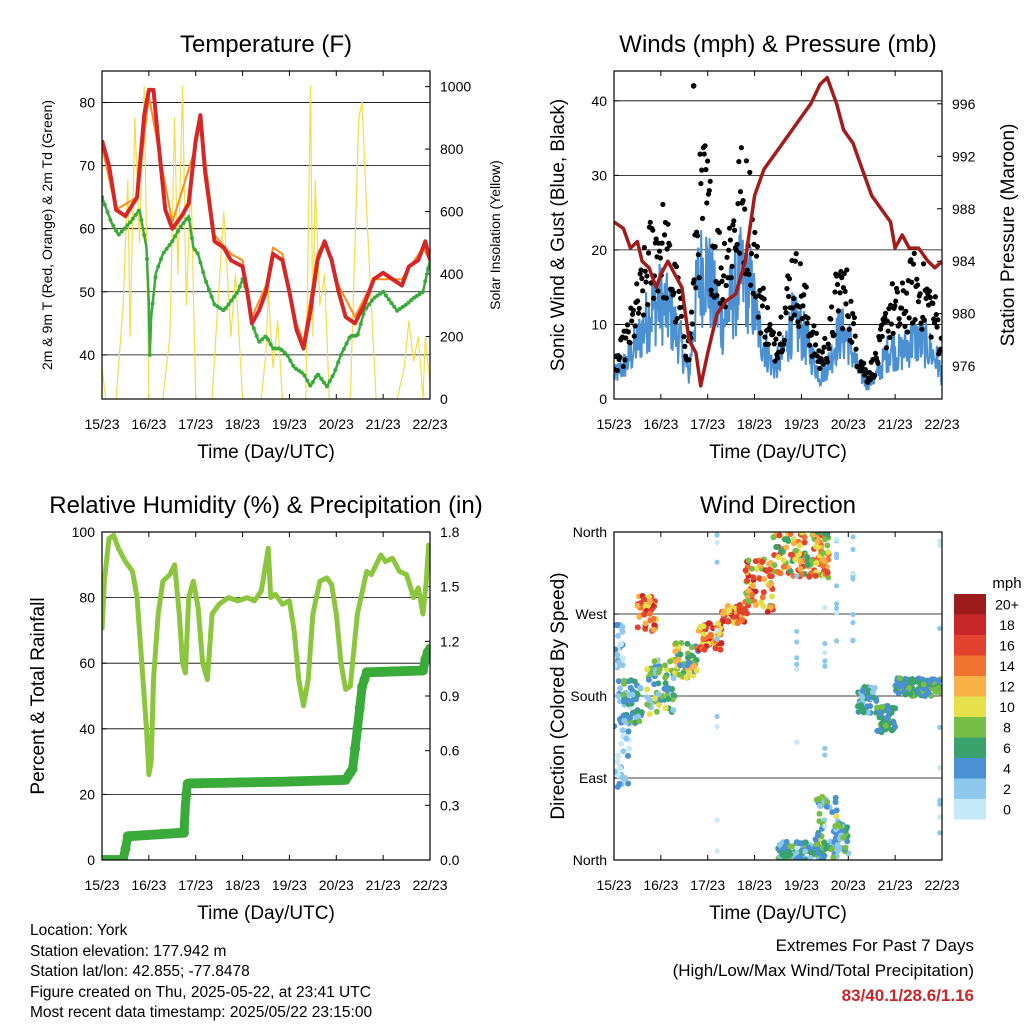 The width and height of the screenshot is (1024, 1024). Describe the element at coordinates (266, 44) in the screenshot. I see `chart-title: Temperature (F)` at that location.